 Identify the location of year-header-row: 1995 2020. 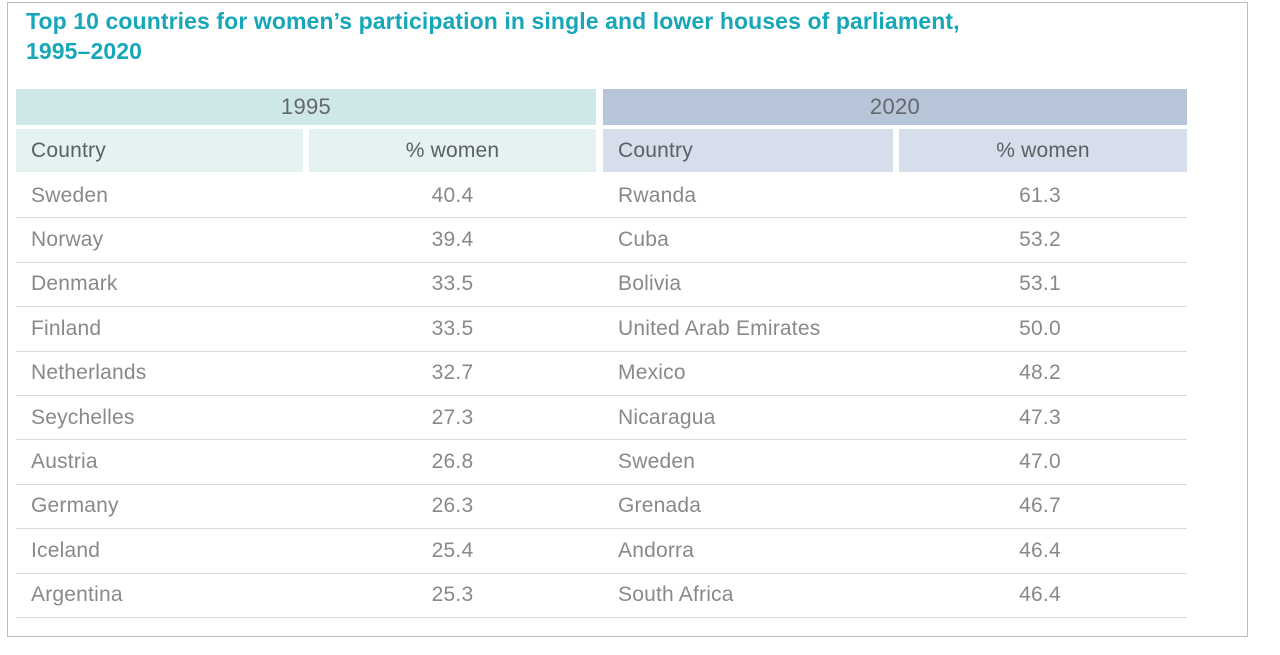
(601, 107).